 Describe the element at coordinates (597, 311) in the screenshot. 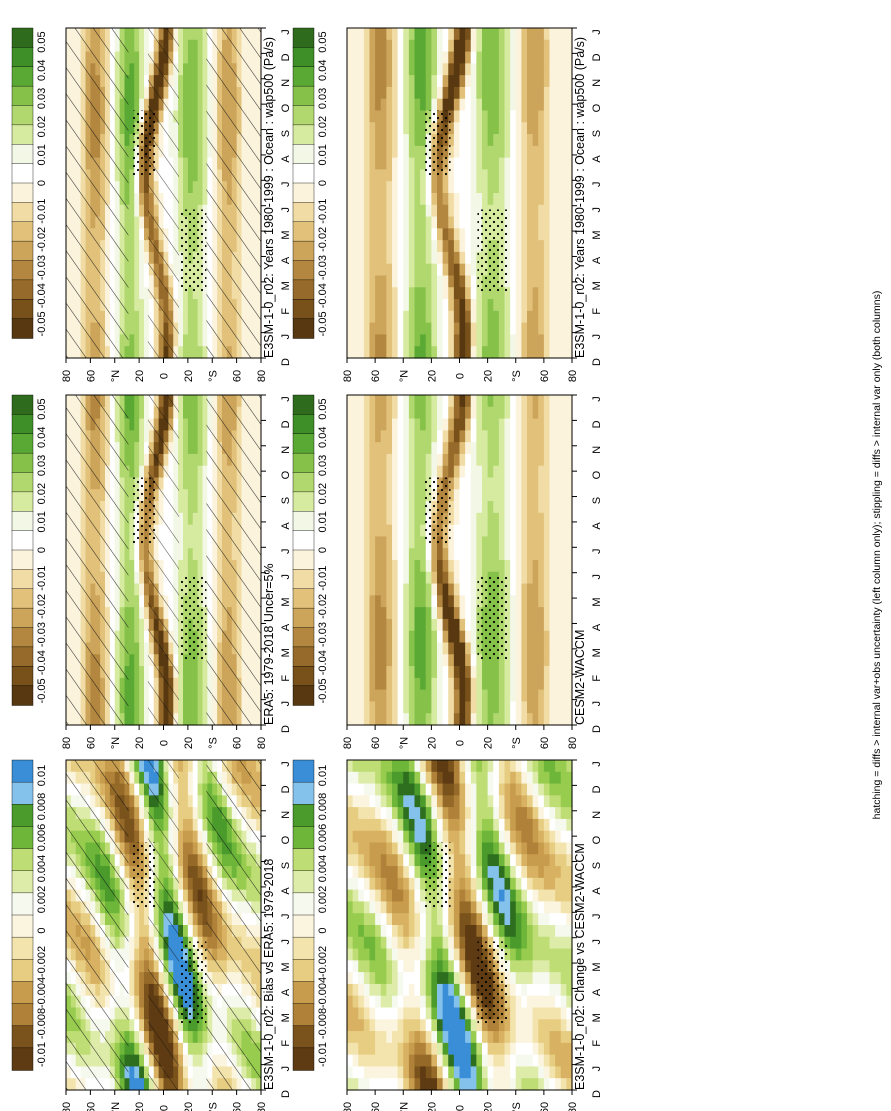

I see `month-tick-label: F` at that location.